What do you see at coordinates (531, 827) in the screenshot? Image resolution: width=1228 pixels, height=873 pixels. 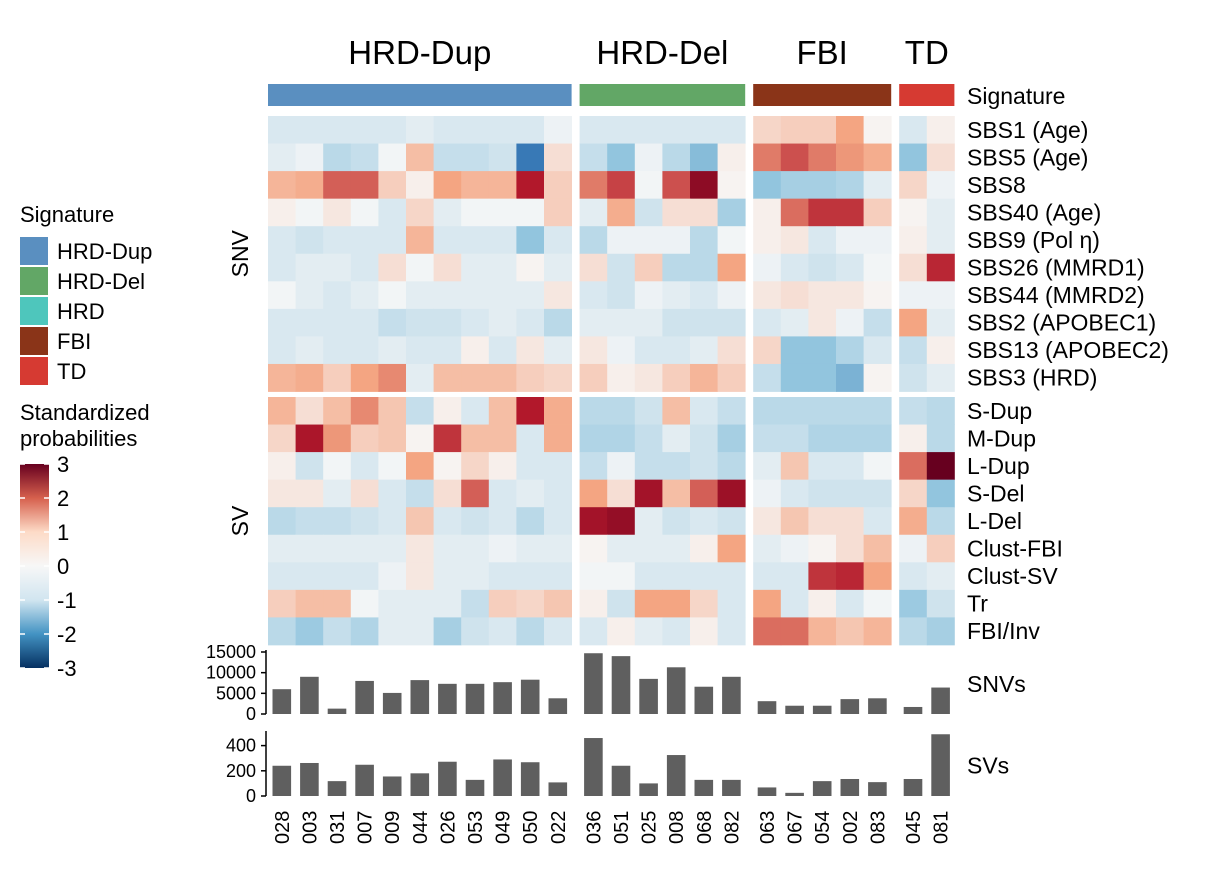 I see `sample-label: 050` at bounding box center [531, 827].